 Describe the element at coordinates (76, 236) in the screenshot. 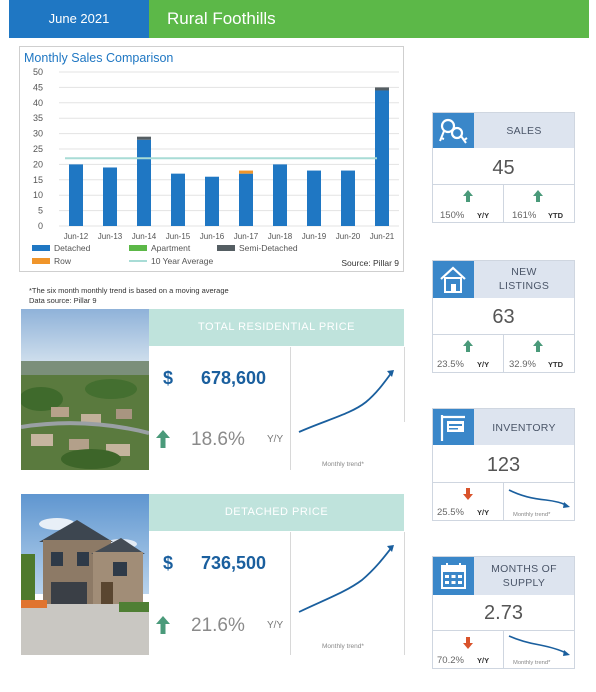

I see `x-tick-label: Jun-12` at that location.